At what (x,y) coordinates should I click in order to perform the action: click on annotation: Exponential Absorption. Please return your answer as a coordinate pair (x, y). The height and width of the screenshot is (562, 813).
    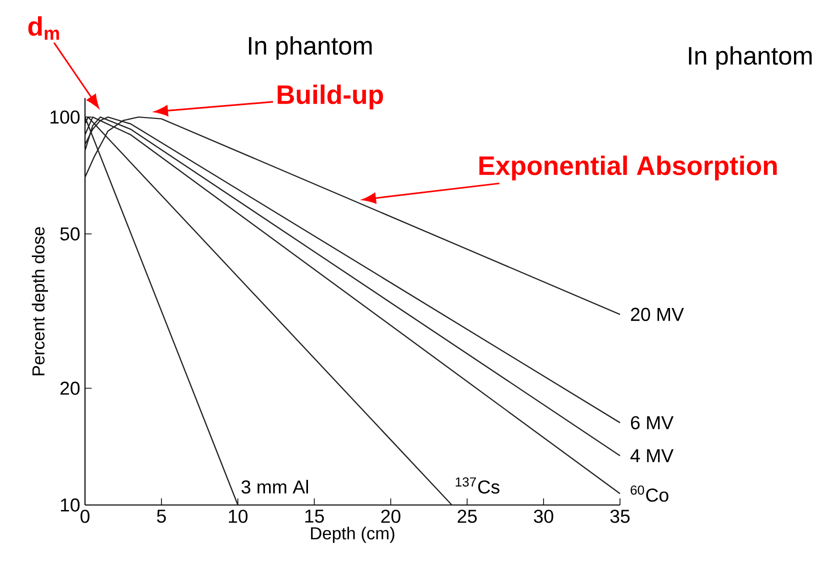
    Looking at the image, I should click on (628, 168).